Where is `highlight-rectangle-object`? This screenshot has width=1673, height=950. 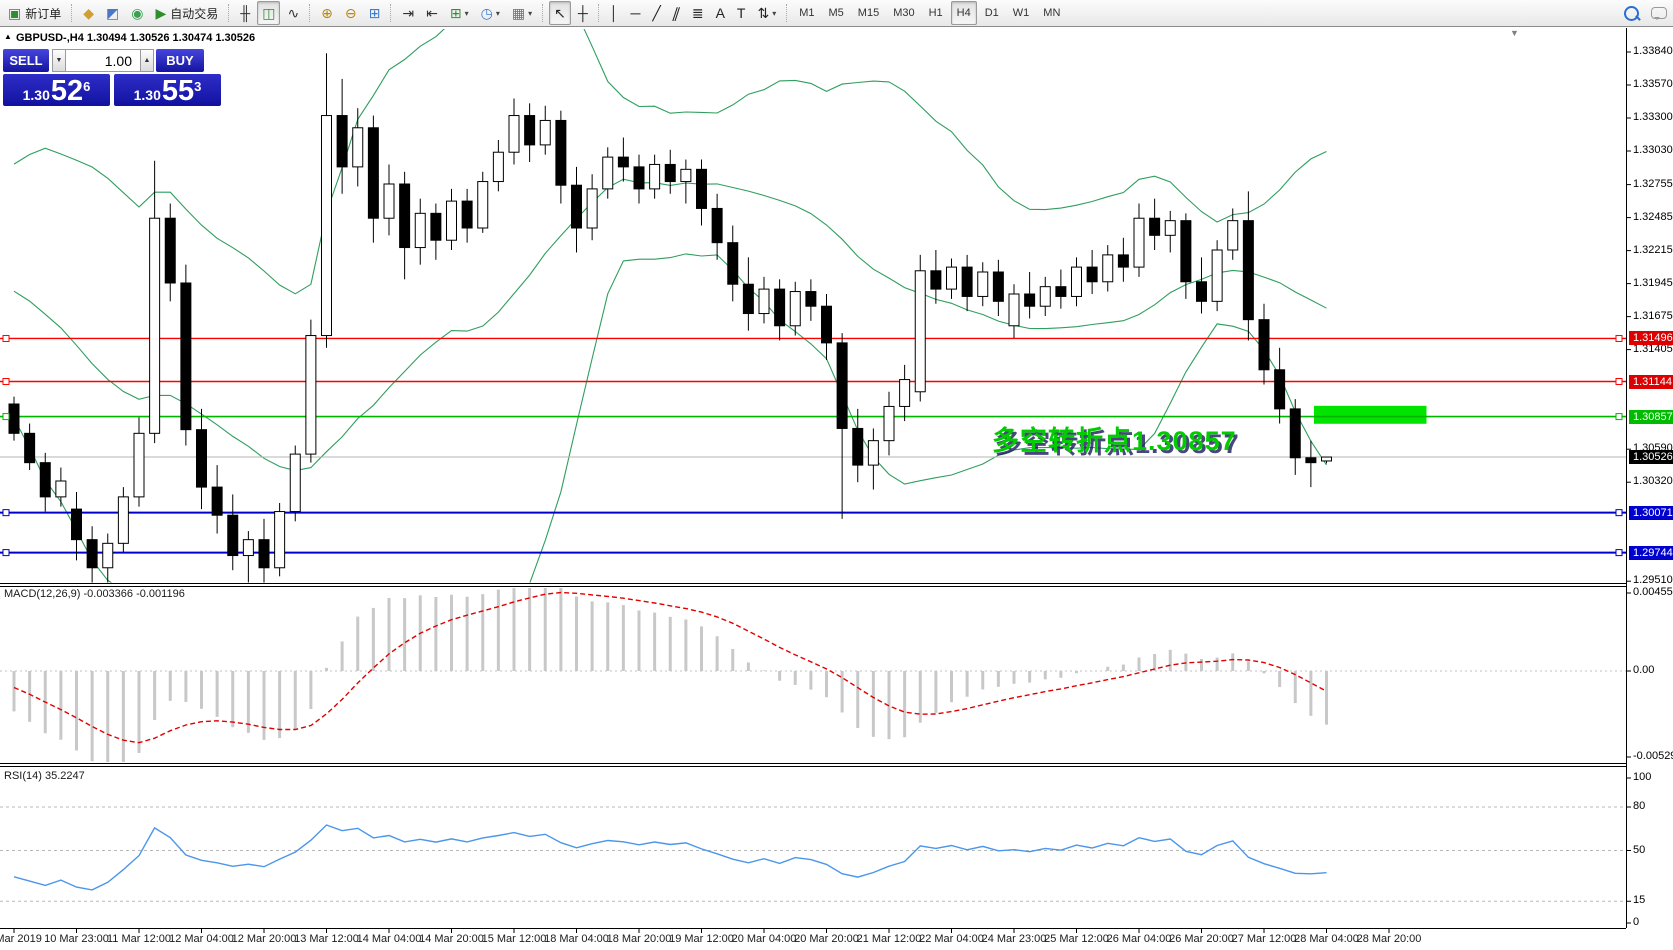
highlight-rectangle-object is located at coordinates (1370, 414).